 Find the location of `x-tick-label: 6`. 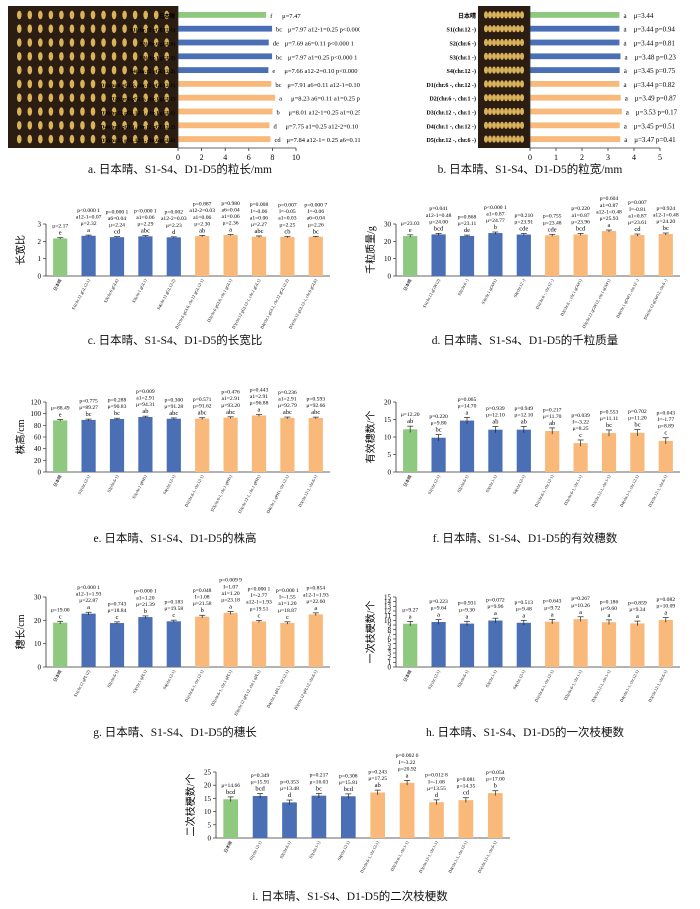

x-tick-label: 6 is located at coordinates (249, 156).